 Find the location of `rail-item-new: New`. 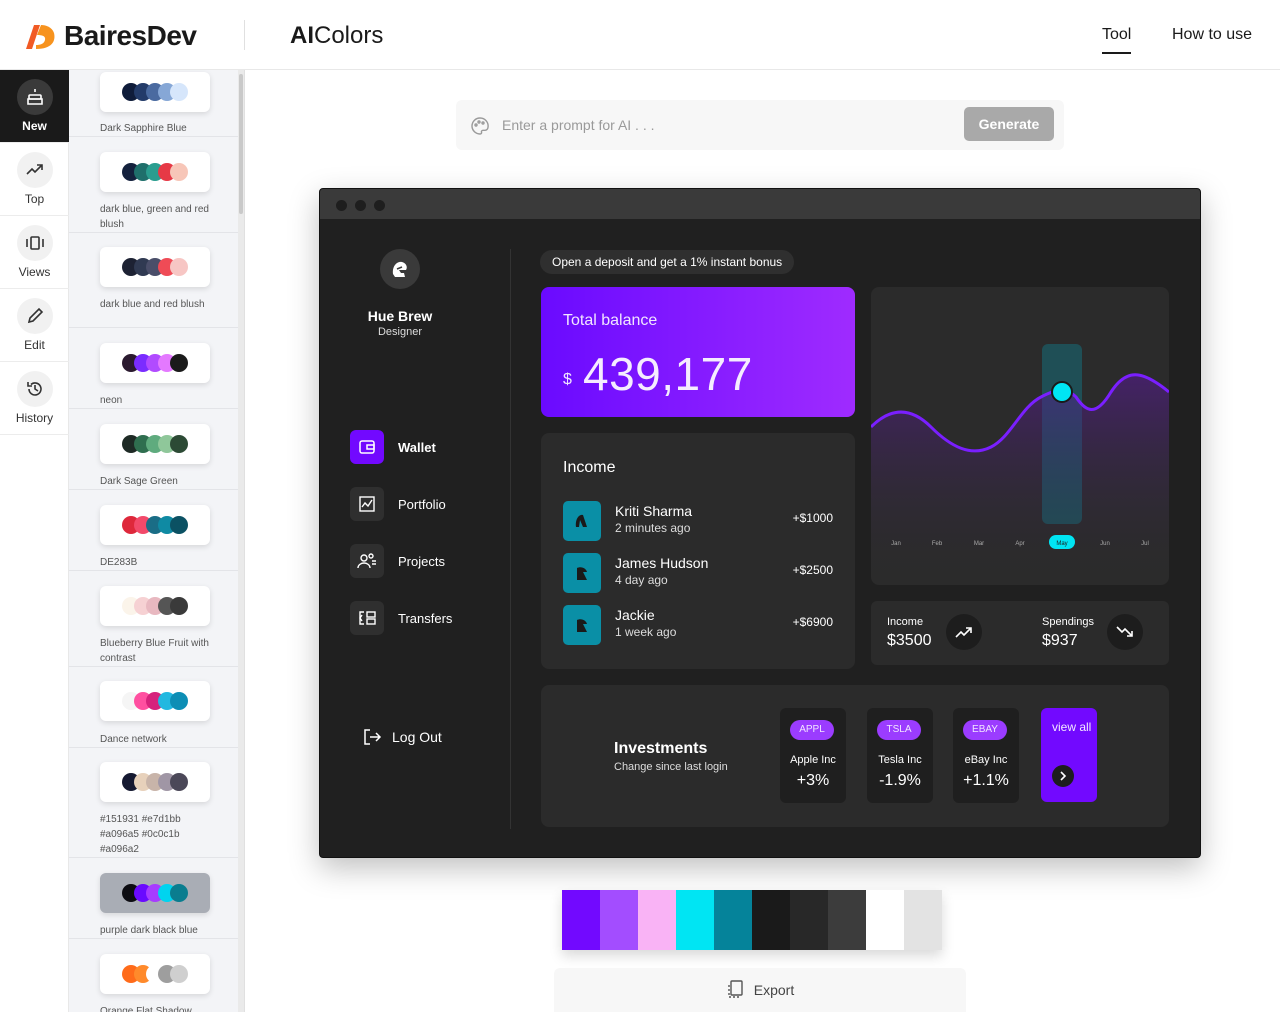

rail-item-new: New is located at coordinates (34, 106).